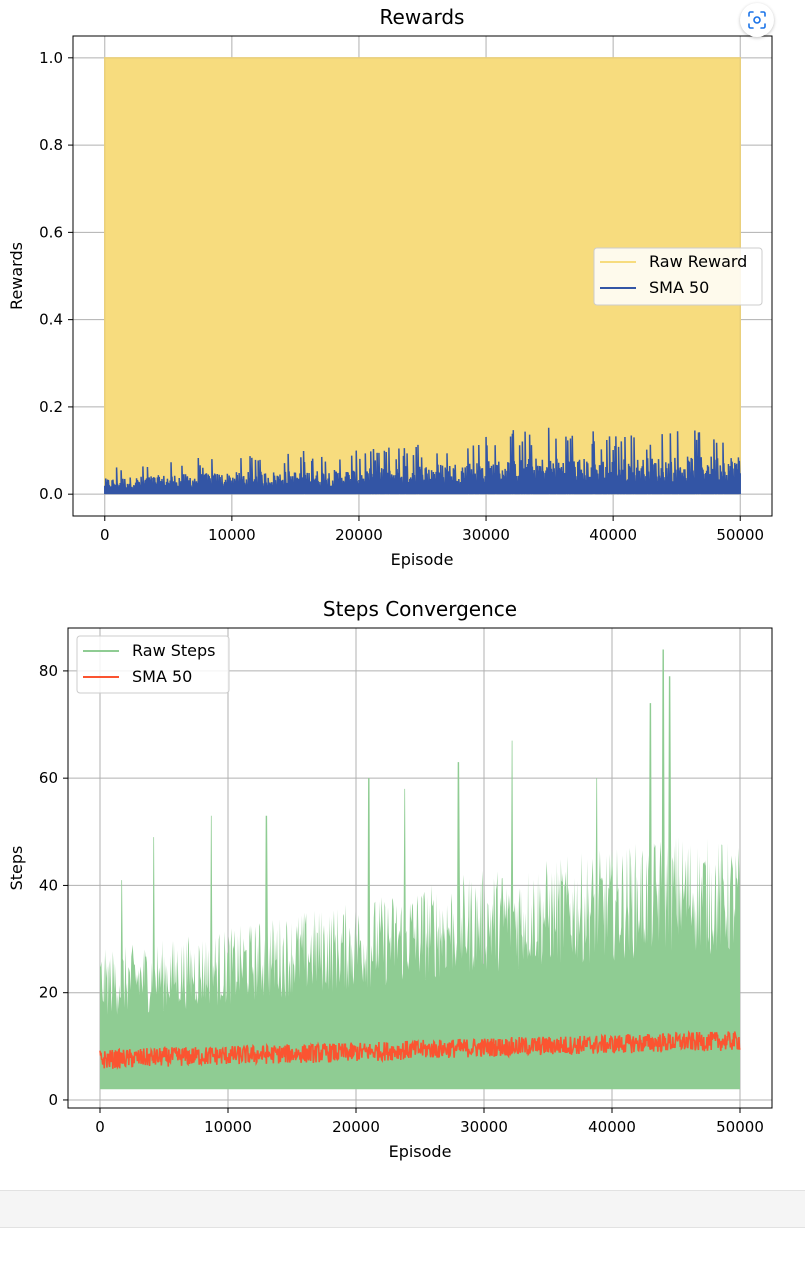 Image resolution: width=805 pixels, height=1282 pixels. Describe the element at coordinates (51, 320) in the screenshot. I see `y-tick-label: 0.4` at that location.